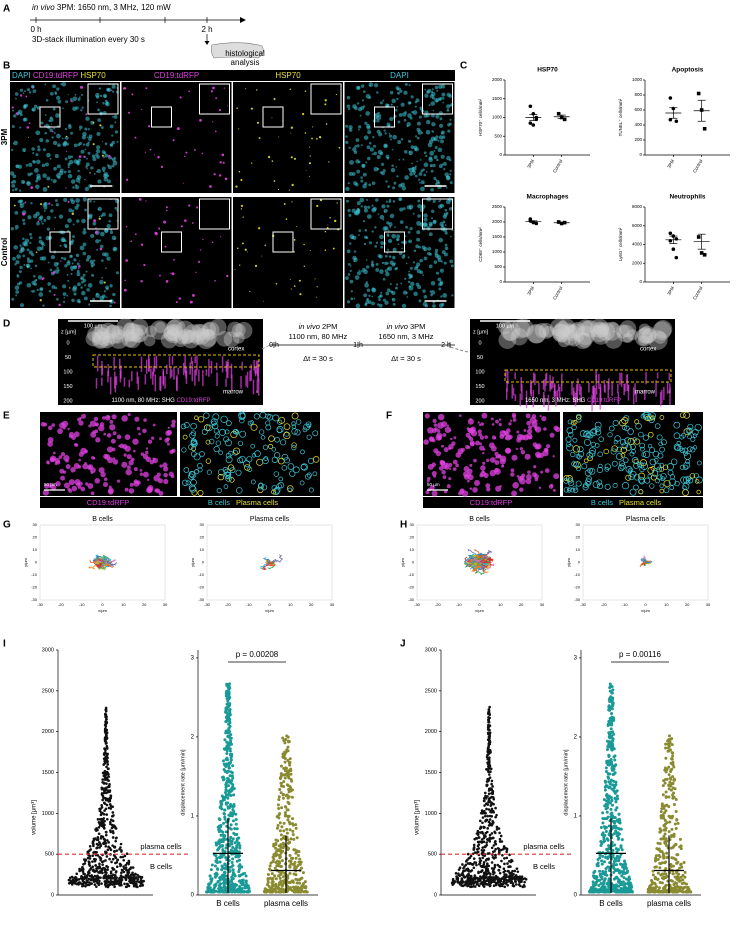 The height and width of the screenshot is (937, 740). What do you see at coordinates (233, 393) in the screenshot?
I see `label: marrow` at bounding box center [233, 393].